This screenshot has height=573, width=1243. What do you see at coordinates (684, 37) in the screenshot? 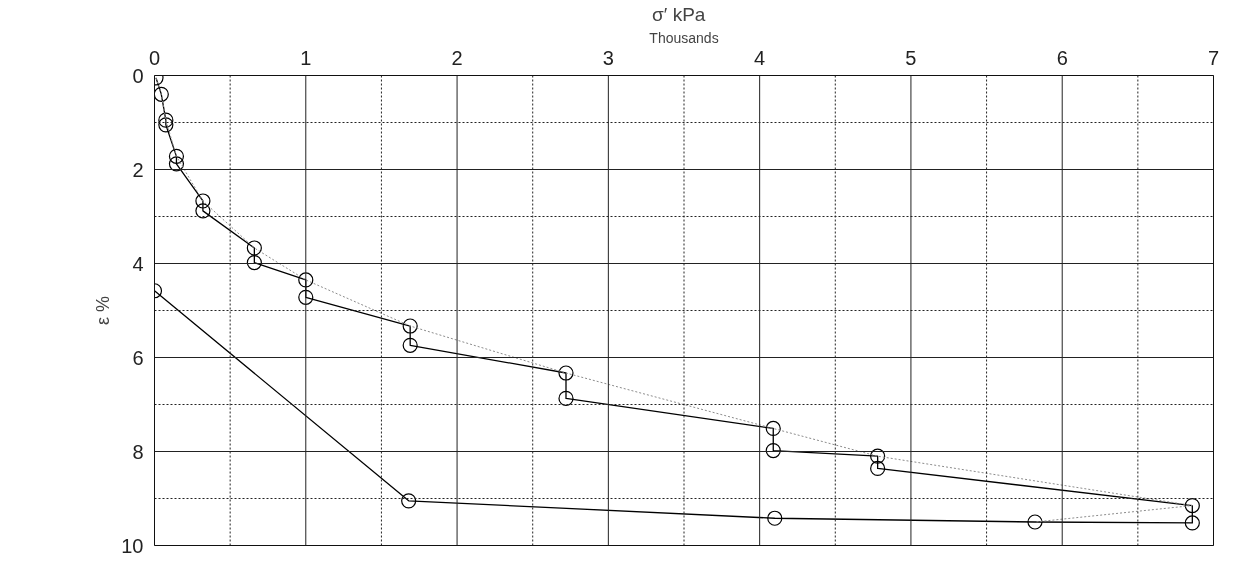
I see `text: Thousands` at bounding box center [684, 37].